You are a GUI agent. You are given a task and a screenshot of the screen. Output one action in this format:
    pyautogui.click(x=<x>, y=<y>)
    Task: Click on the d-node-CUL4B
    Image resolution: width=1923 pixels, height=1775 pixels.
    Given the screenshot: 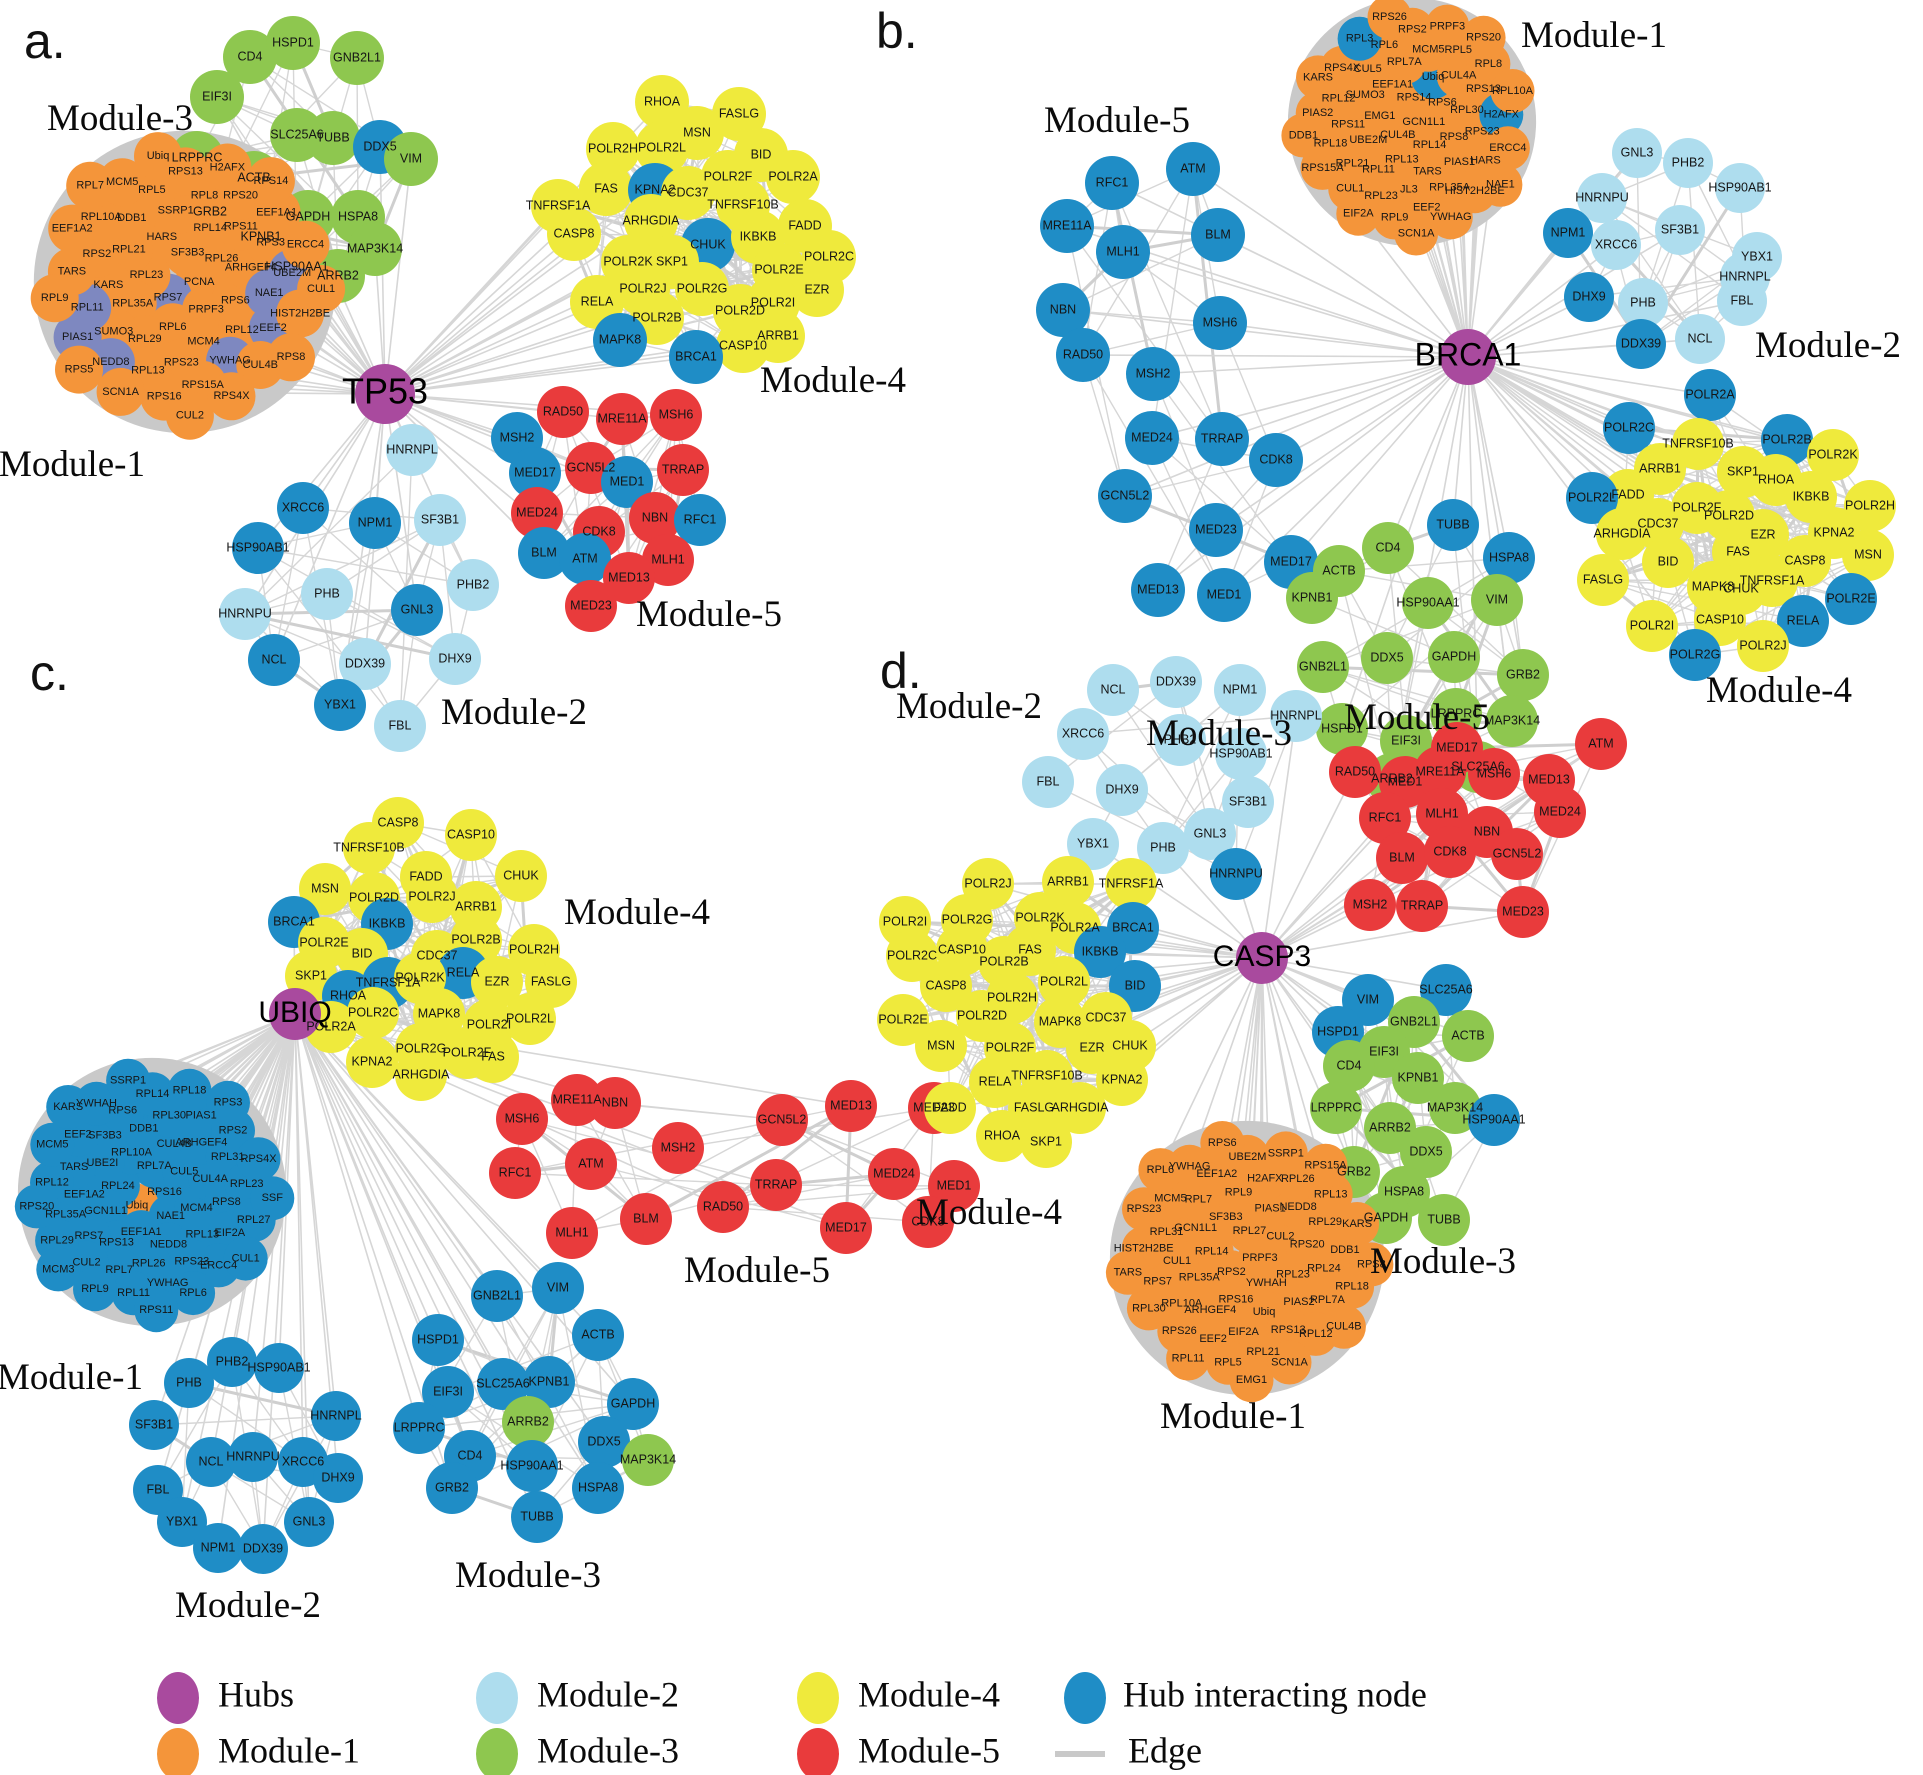 What is the action you would take?
    pyautogui.click(x=1343, y=1326)
    